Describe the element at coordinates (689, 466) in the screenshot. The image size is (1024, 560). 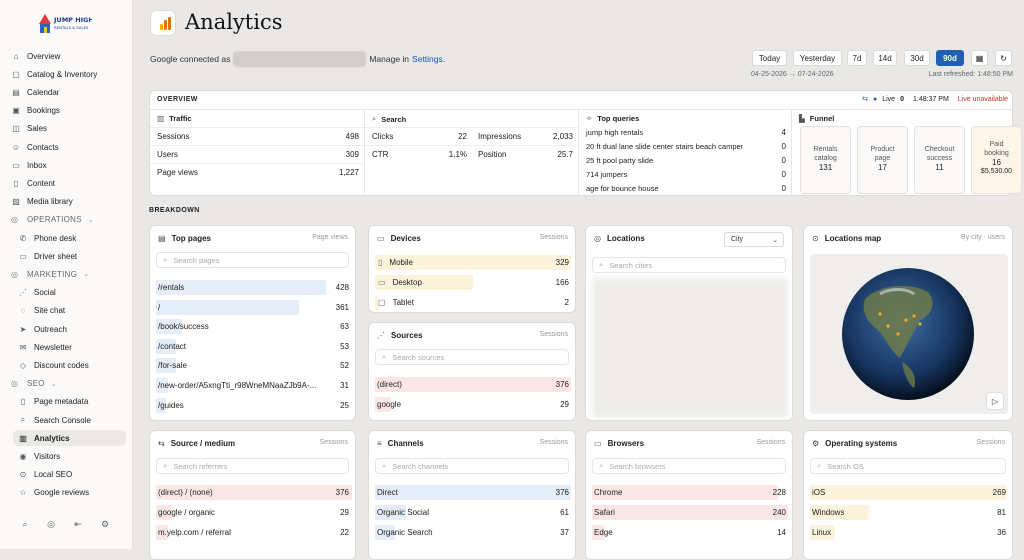
I see `search-input: ⌕ Search browsers` at that location.